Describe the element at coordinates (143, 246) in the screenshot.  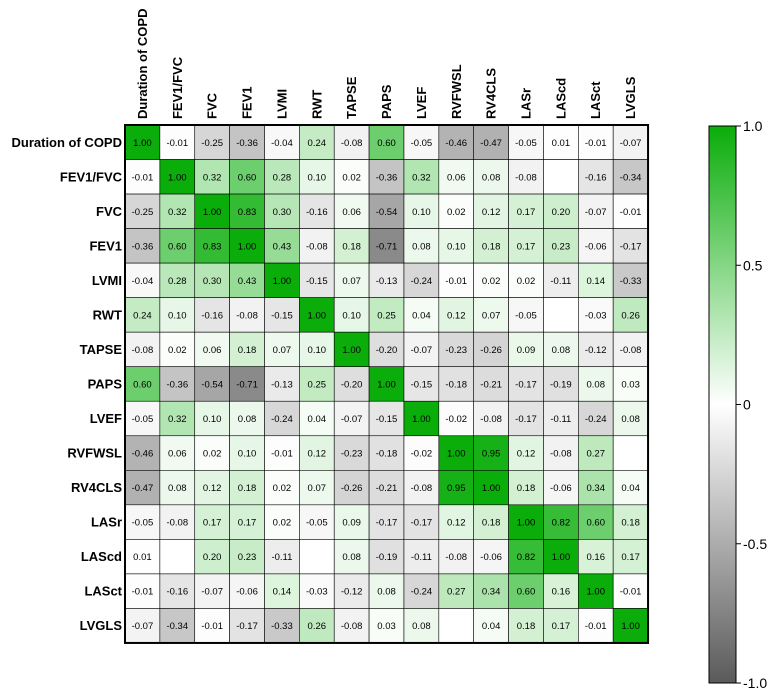
I see `cell-value-label: -0.36` at that location.